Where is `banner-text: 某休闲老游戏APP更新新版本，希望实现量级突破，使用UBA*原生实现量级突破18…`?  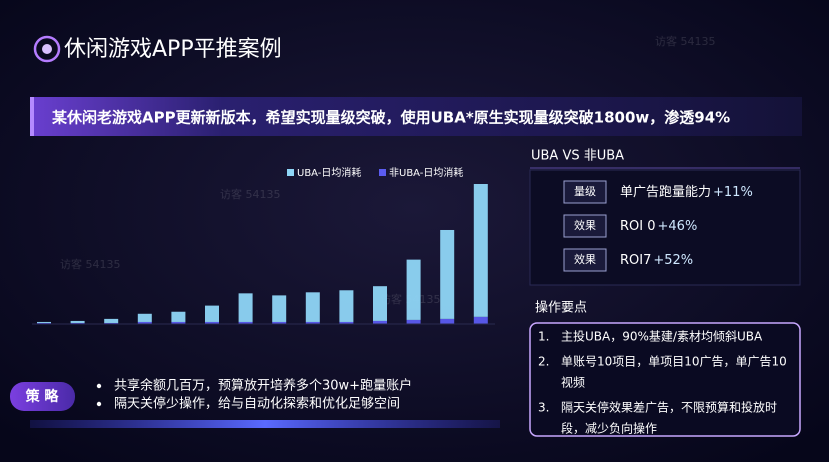
banner-text: 某休闲老游戏APP更新新版本，希望实现量级突破，使用UBA*原生实现量级突破18… is located at coordinates (391, 118).